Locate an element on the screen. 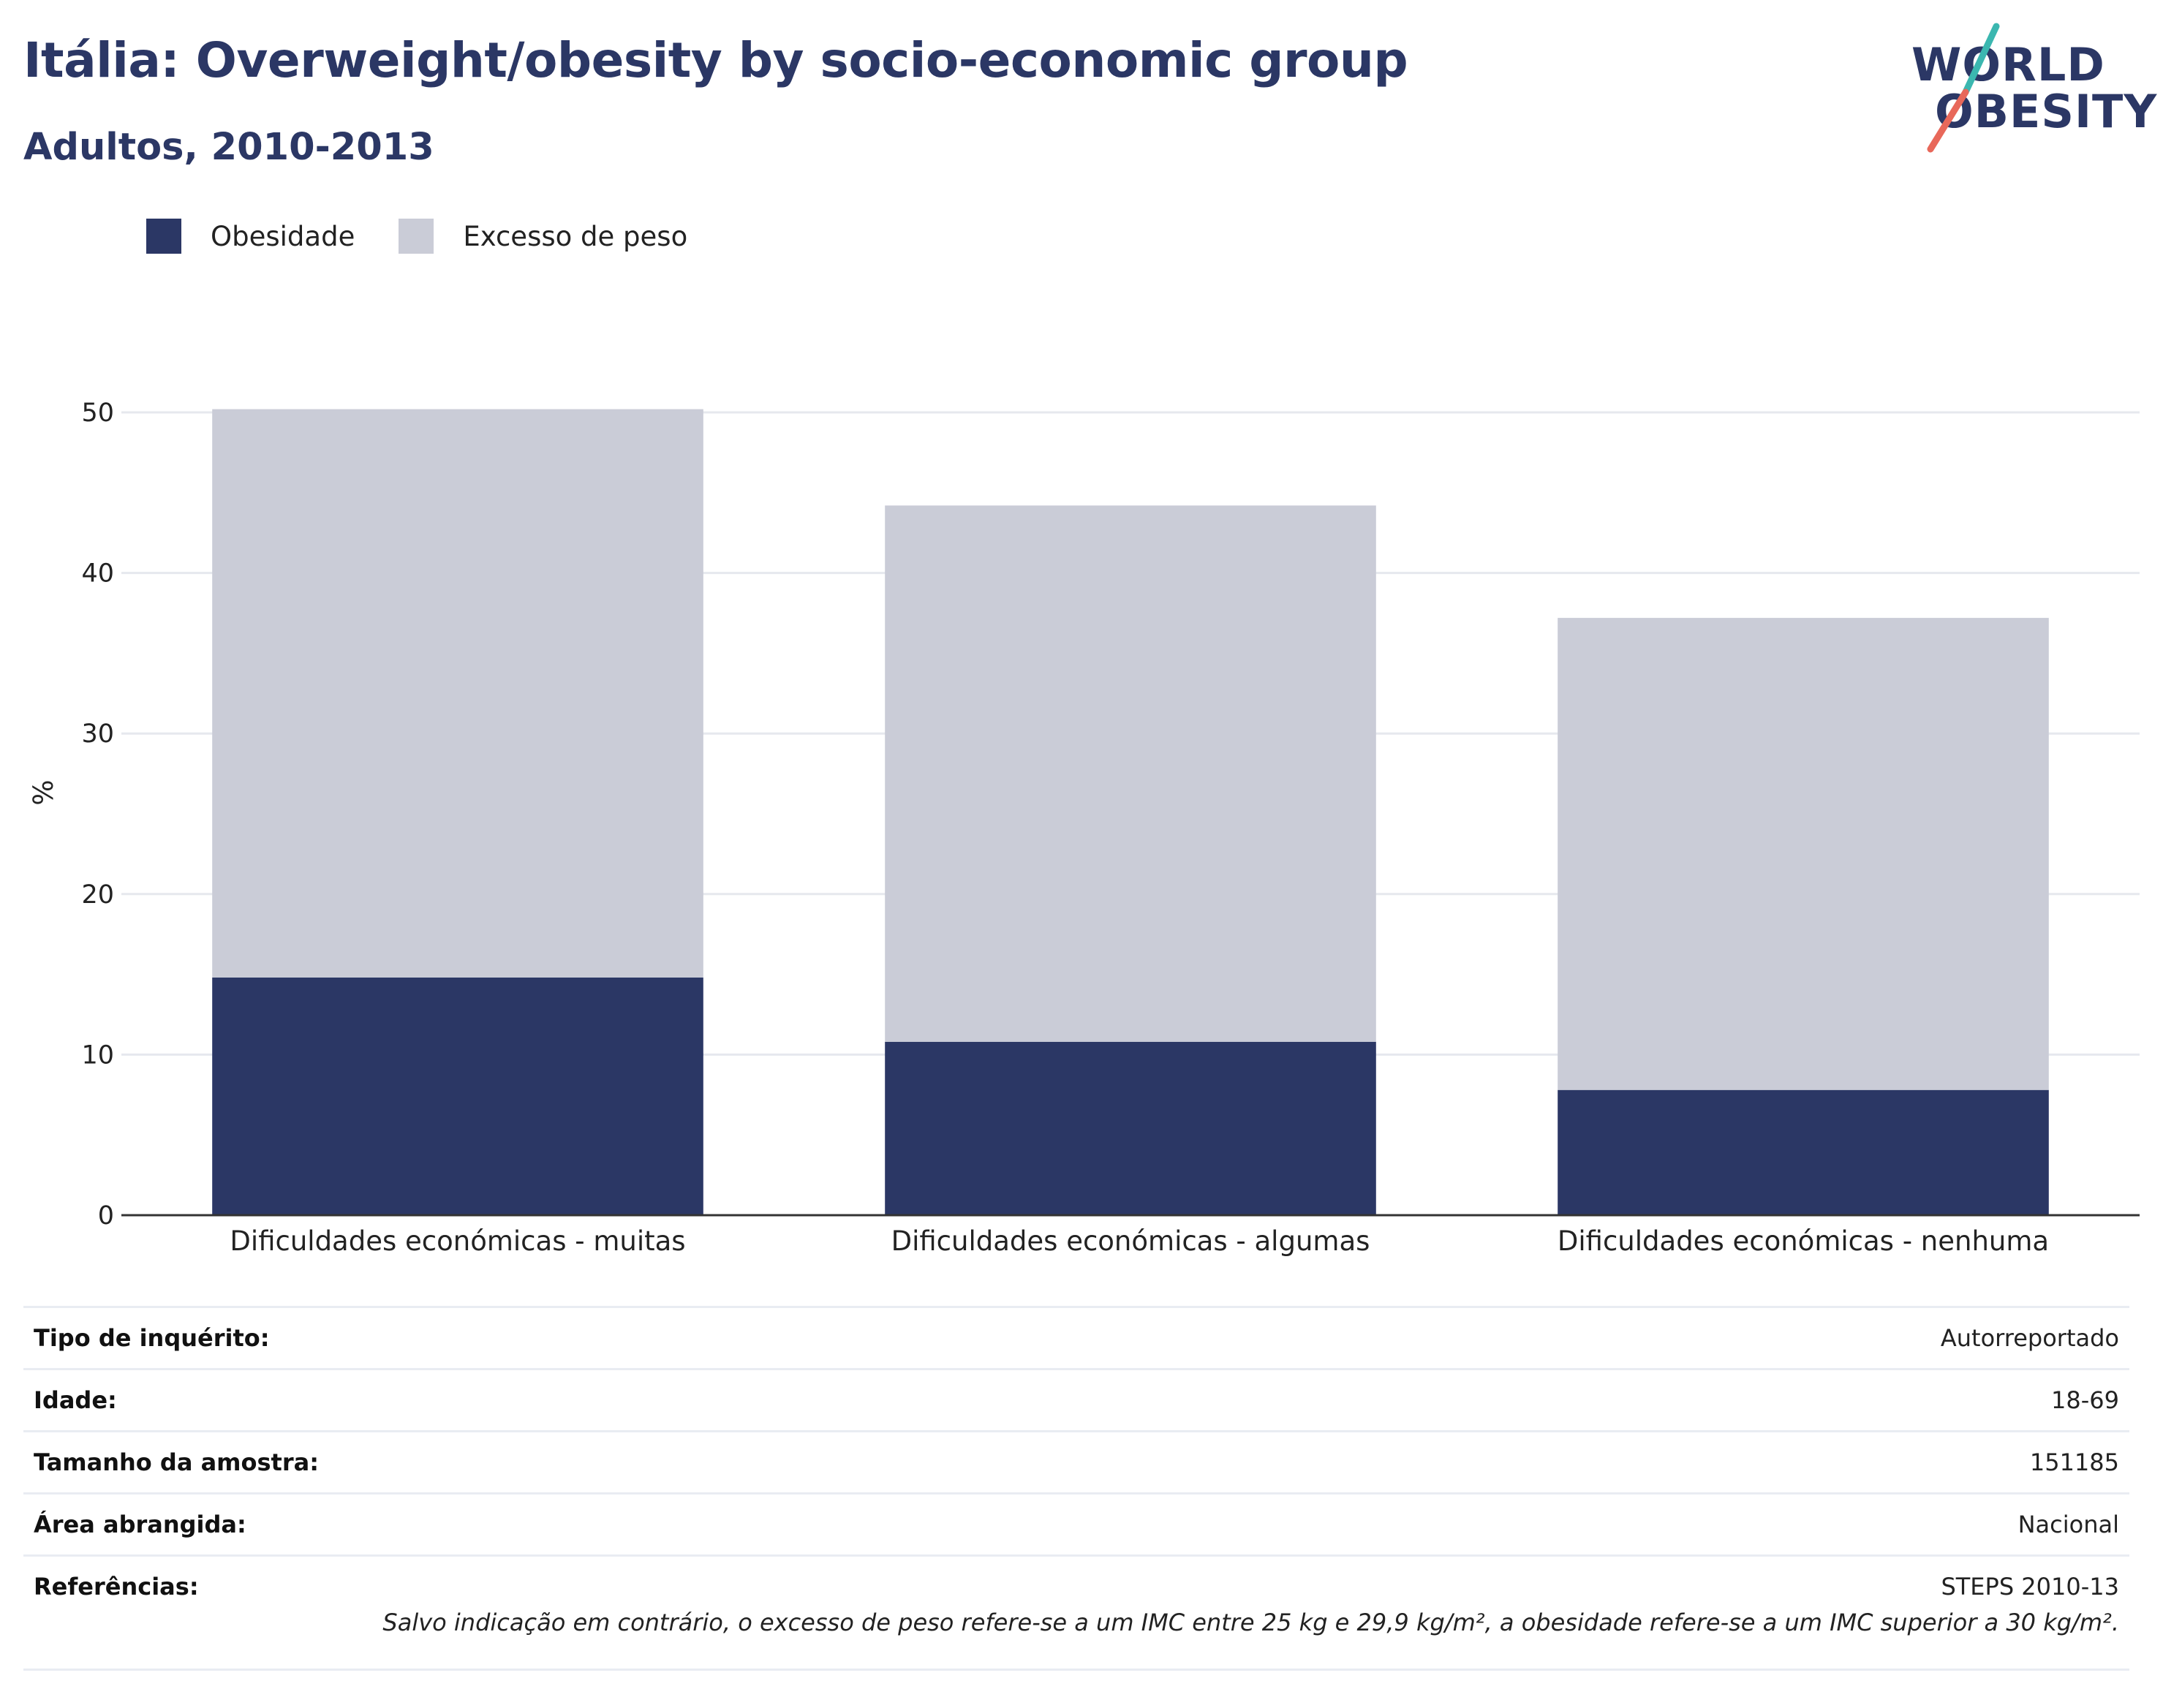  y-axis-label: % is located at coordinates (43, 792).